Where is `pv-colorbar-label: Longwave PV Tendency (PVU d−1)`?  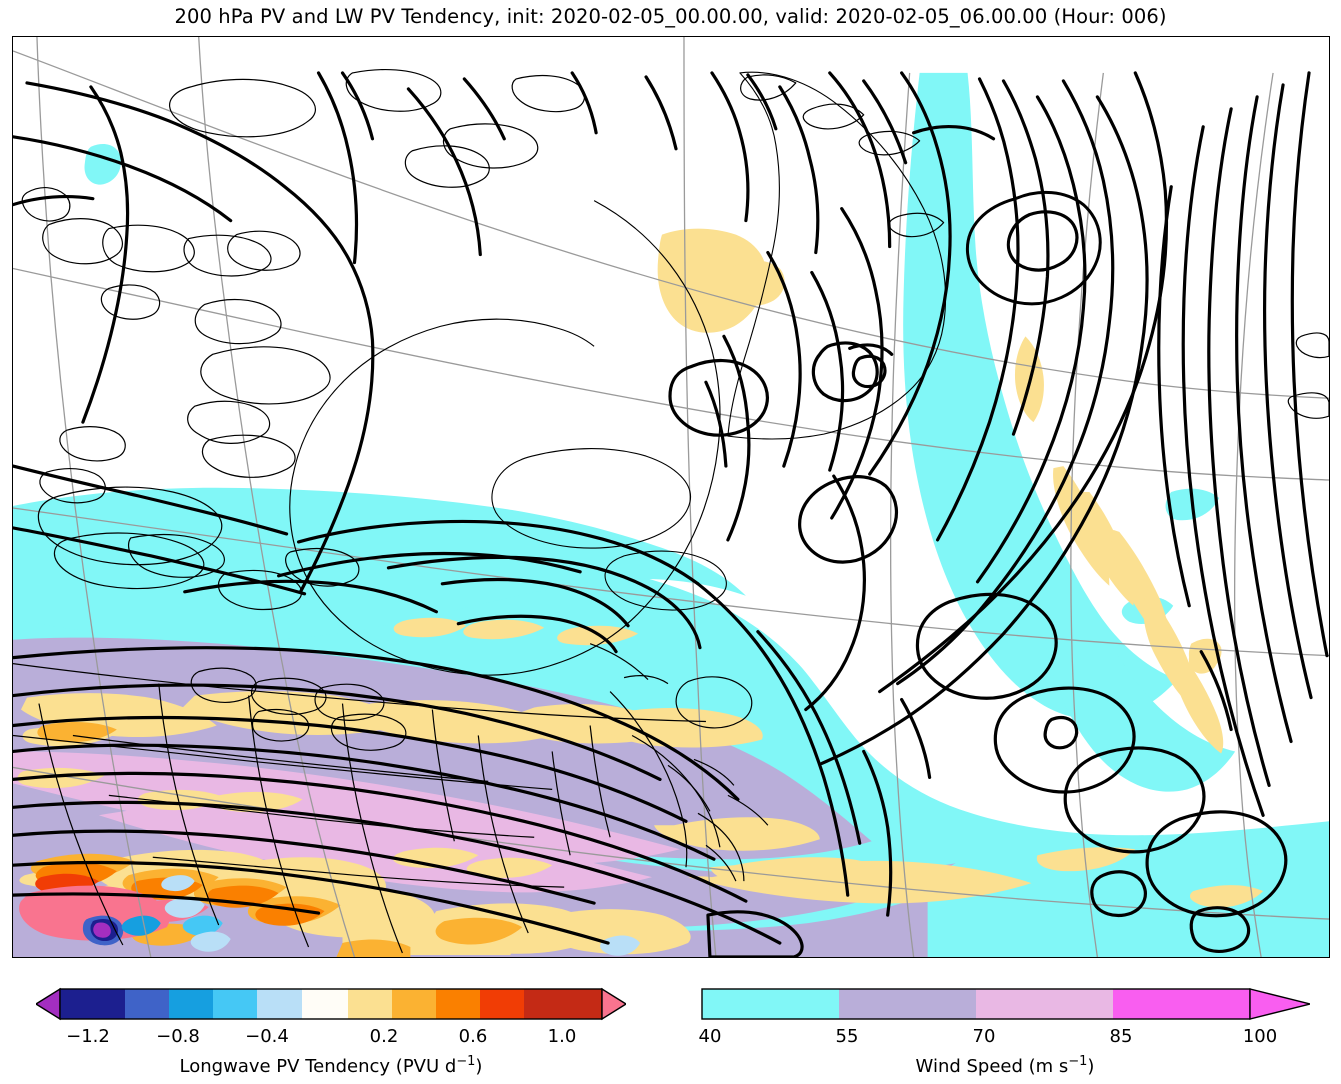 pv-colorbar-label: Longwave PV Tendency (PVU d−1) is located at coordinates (331, 1065).